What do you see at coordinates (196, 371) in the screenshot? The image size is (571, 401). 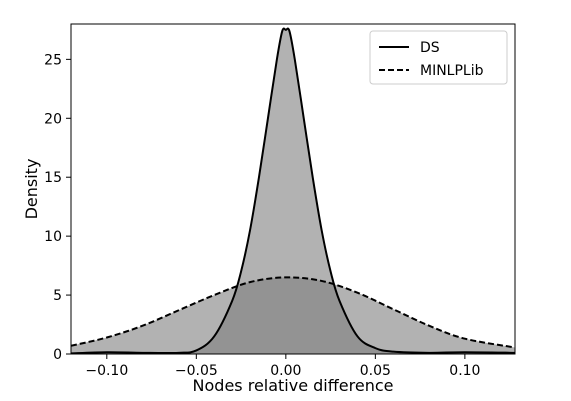 I see `x-tick-label: −0.05` at bounding box center [196, 371].